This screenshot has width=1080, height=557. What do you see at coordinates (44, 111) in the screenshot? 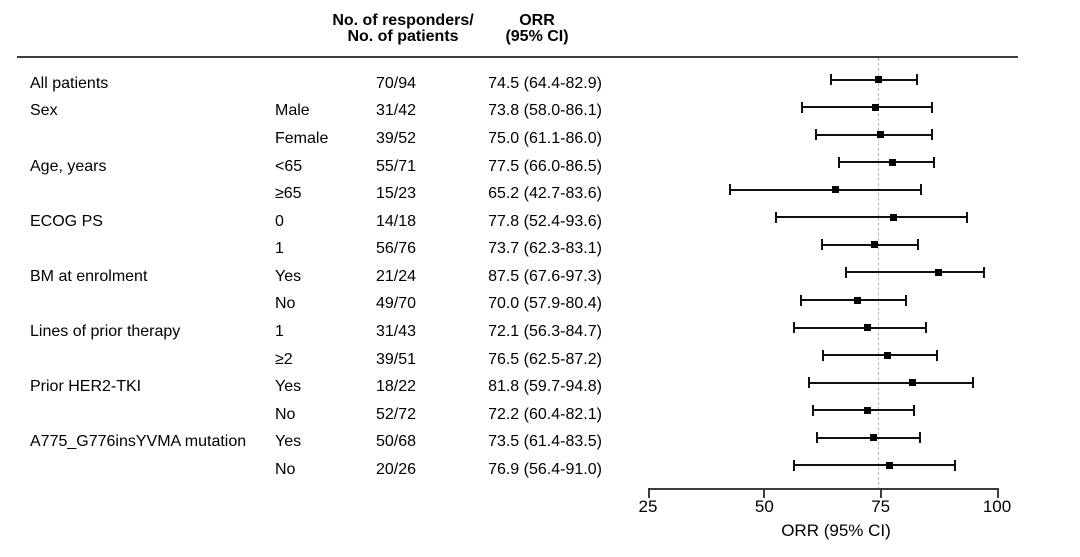
I see `group-label: Sex` at bounding box center [44, 111].